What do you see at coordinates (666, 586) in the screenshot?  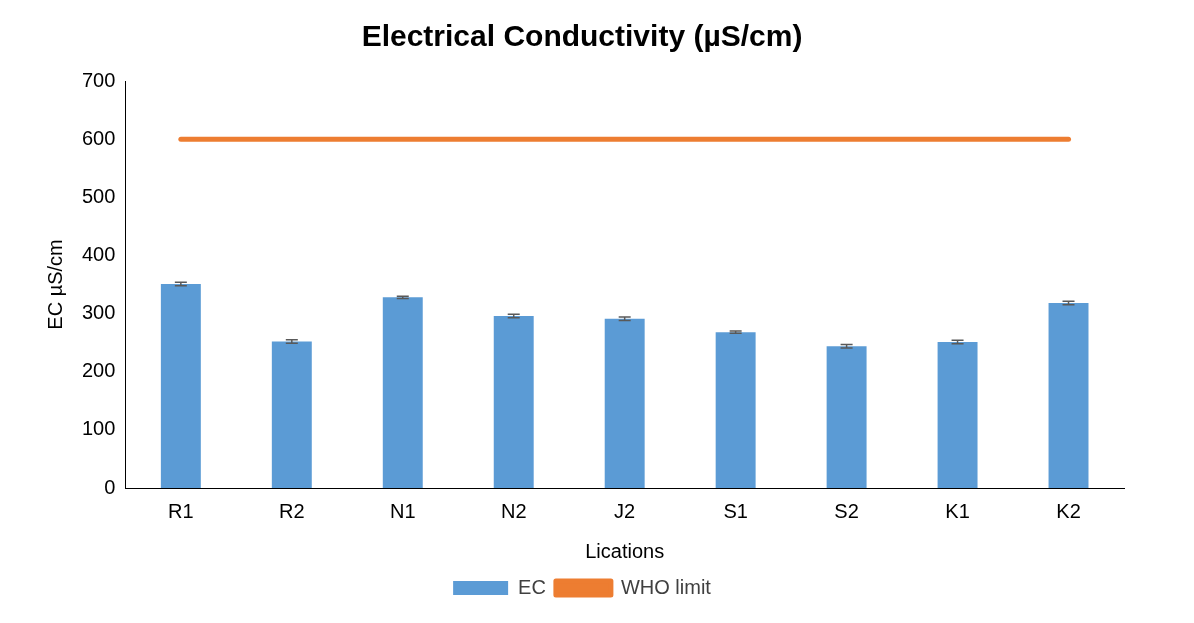 I see `legend-label: WHO limit` at bounding box center [666, 586].